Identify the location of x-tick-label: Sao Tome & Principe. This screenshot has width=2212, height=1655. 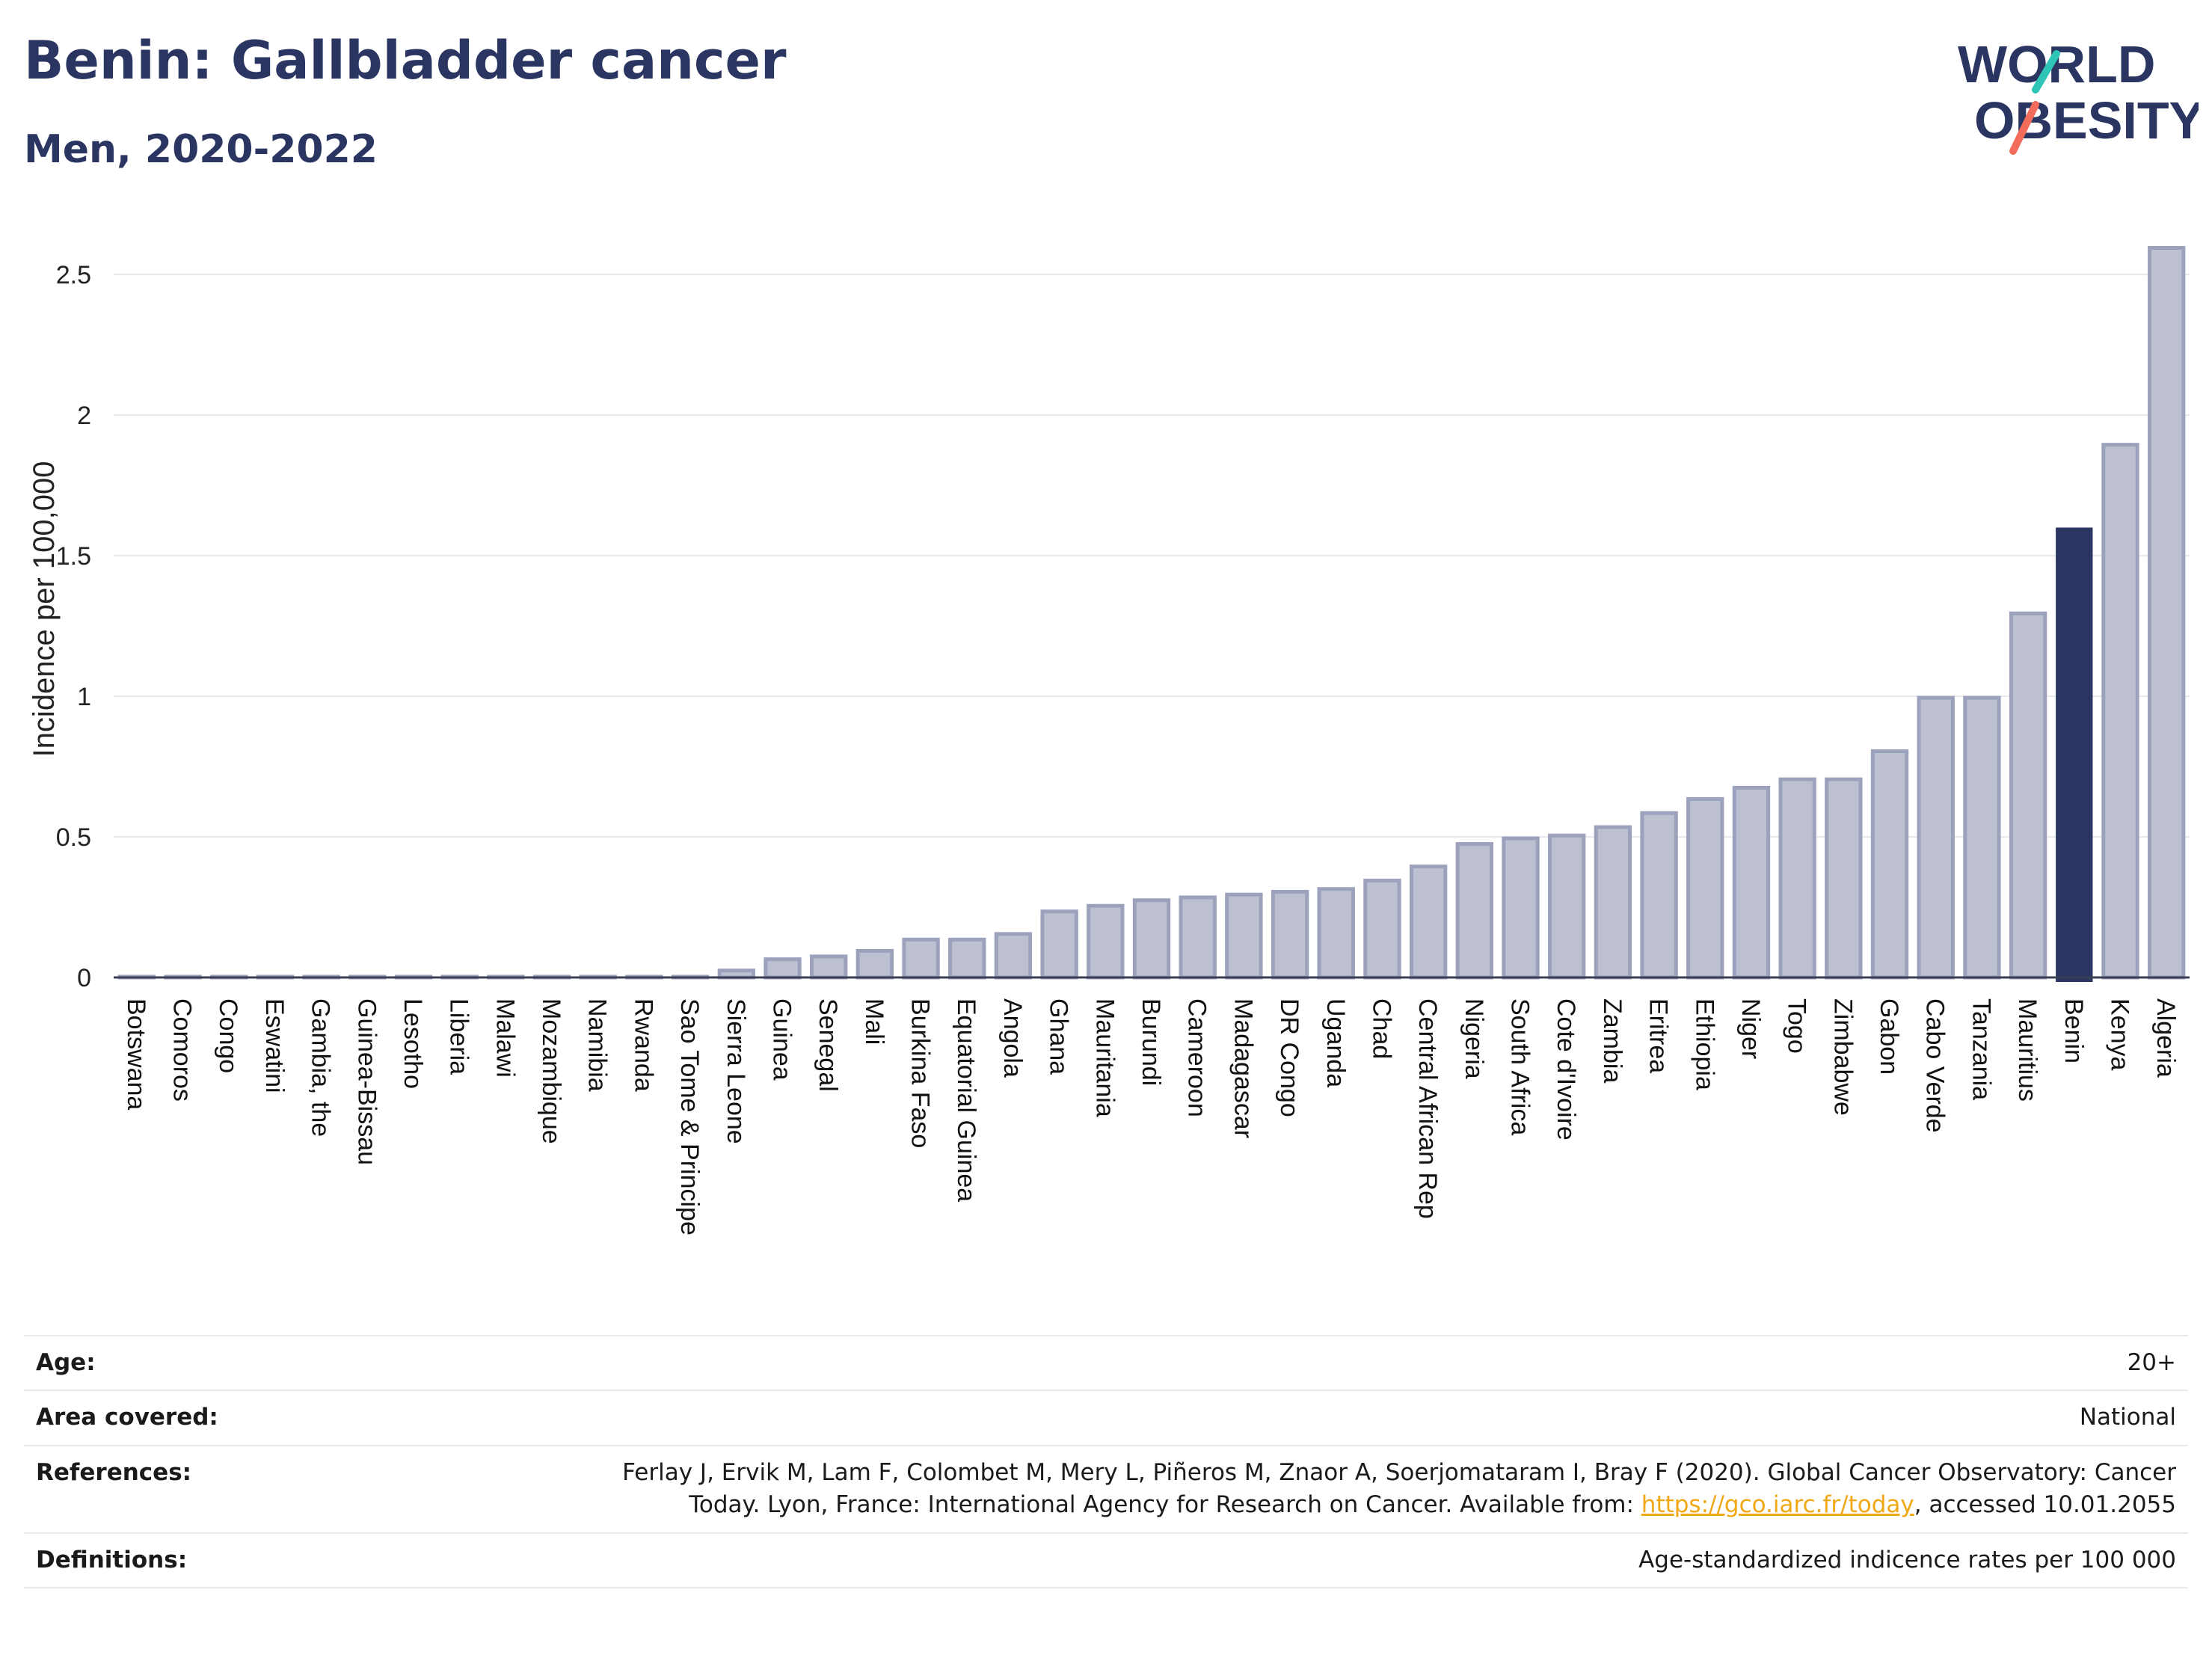
(689, 1116).